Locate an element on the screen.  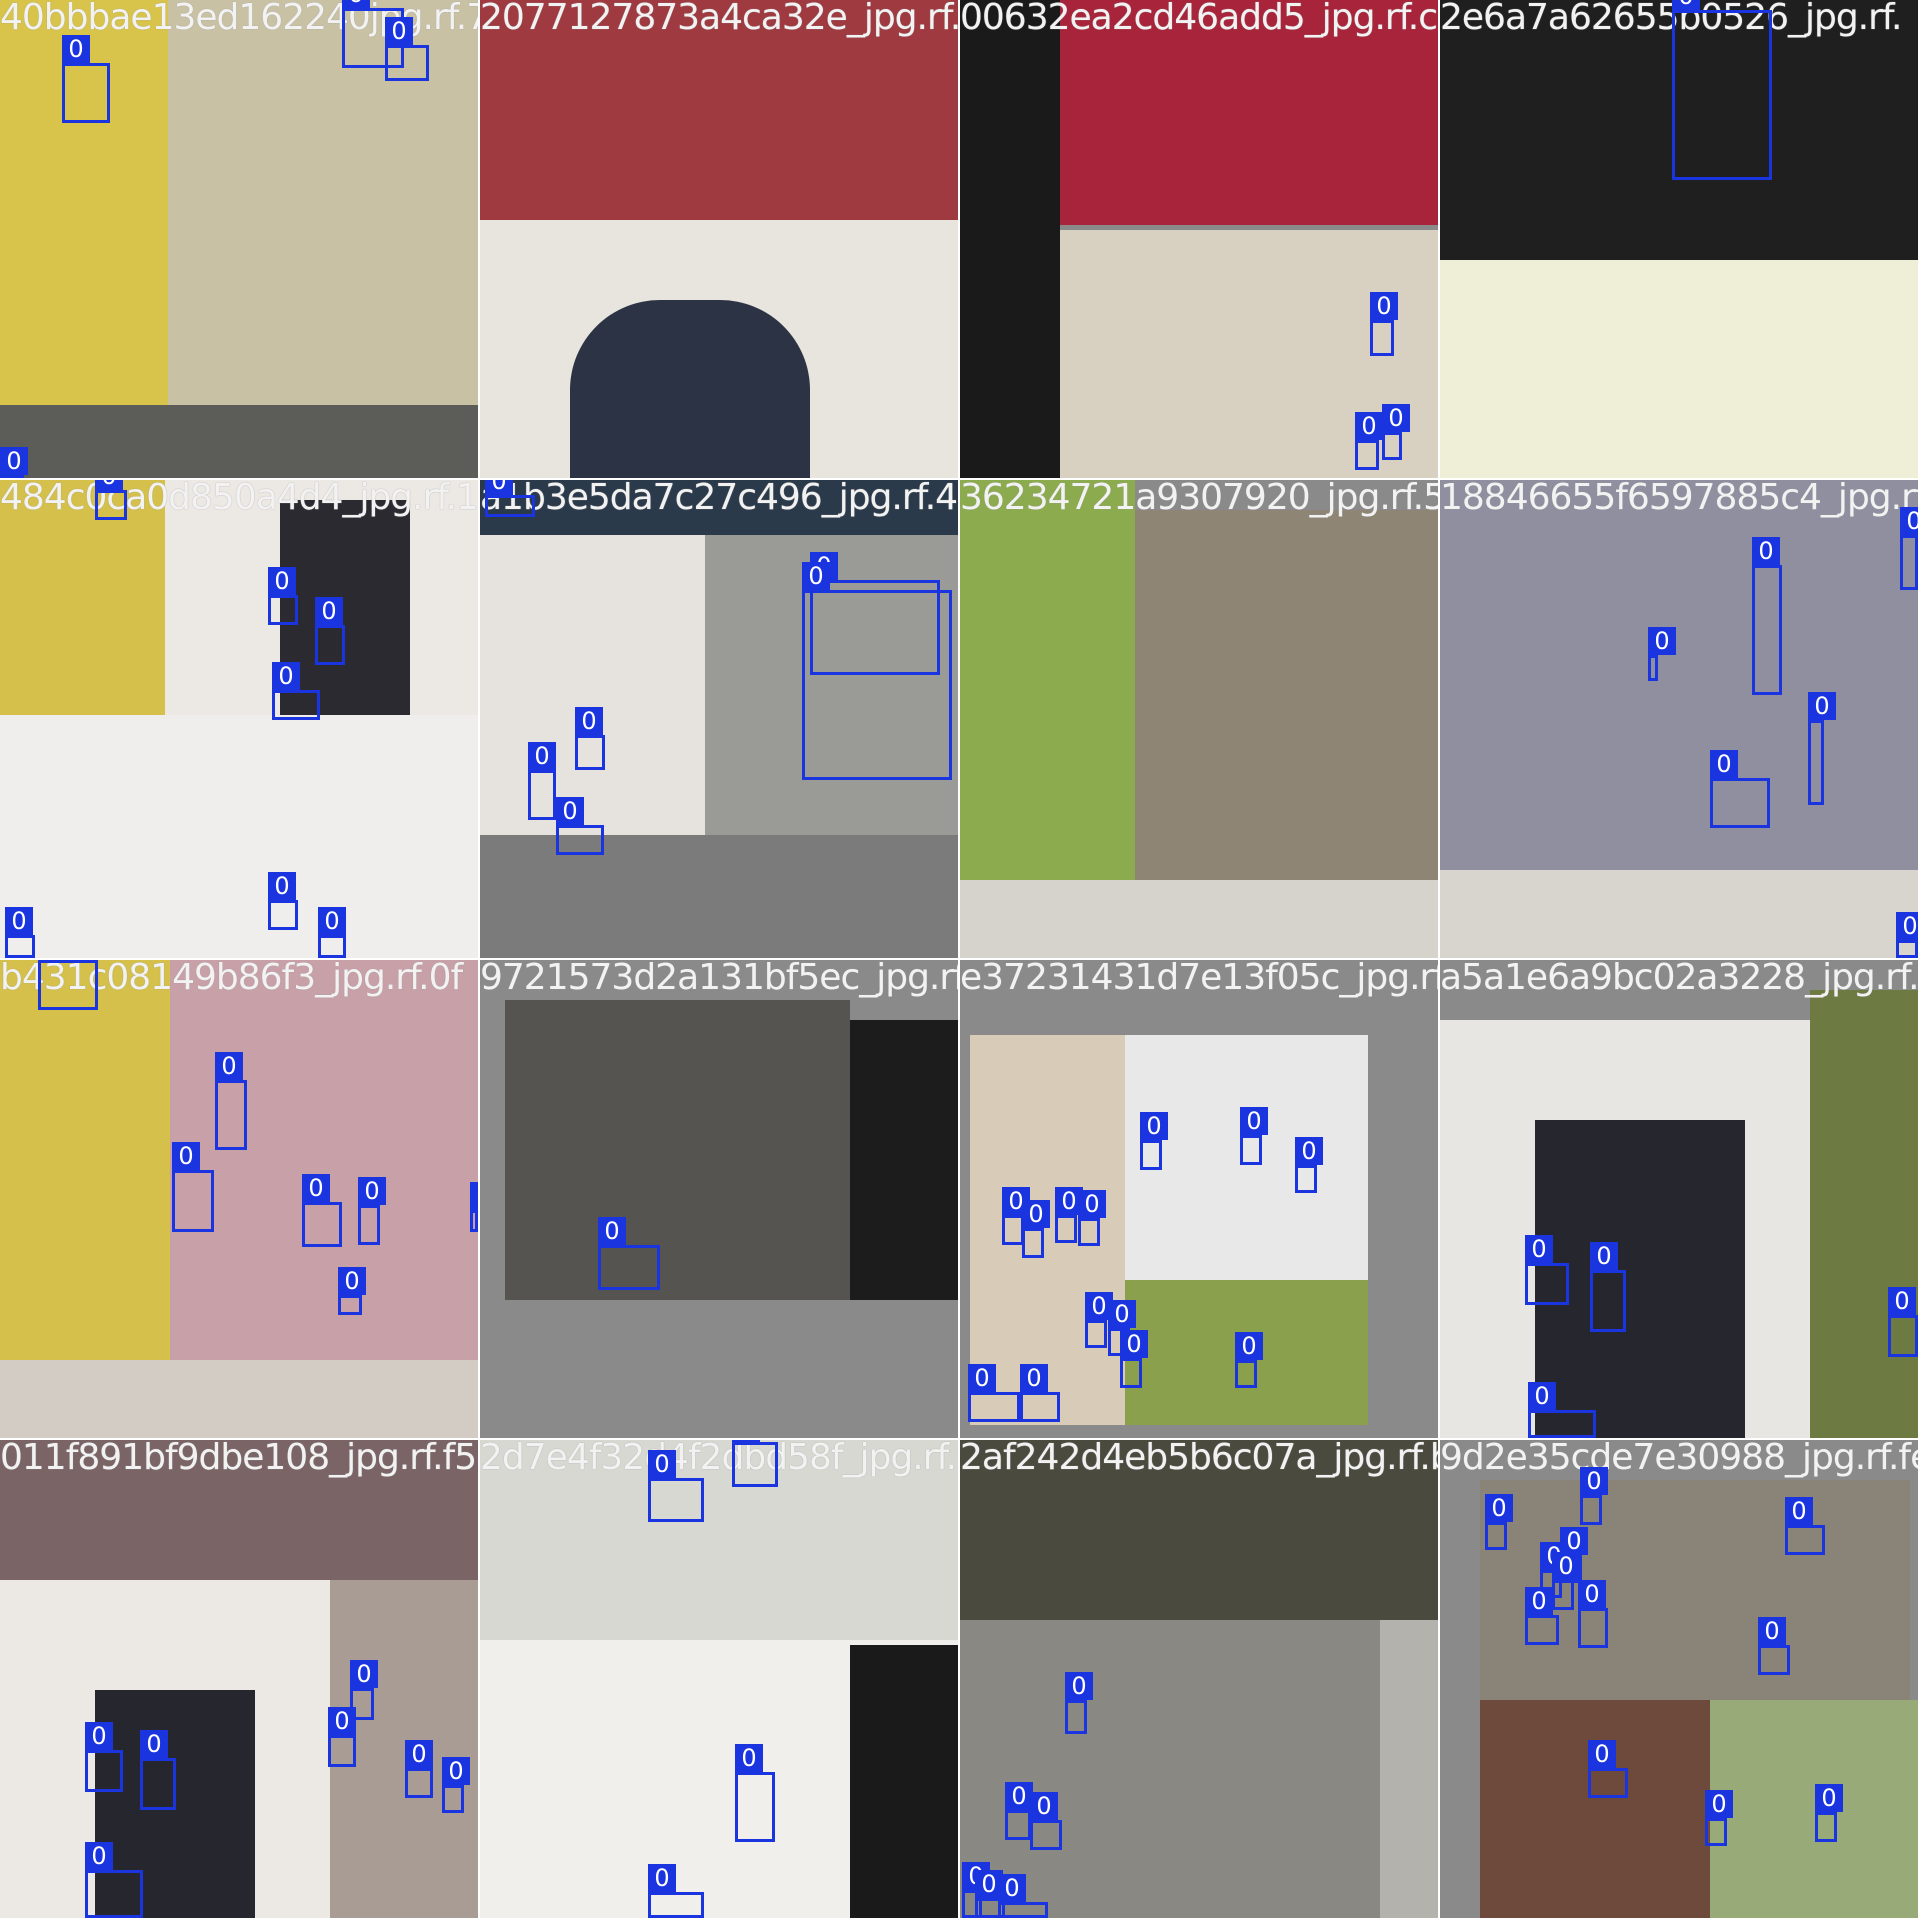
mosaic-tile: 2af242d4eb5b6c07a_jpg.rf.b 0 0 0 0 0 0 is located at coordinates (1199, 1679).